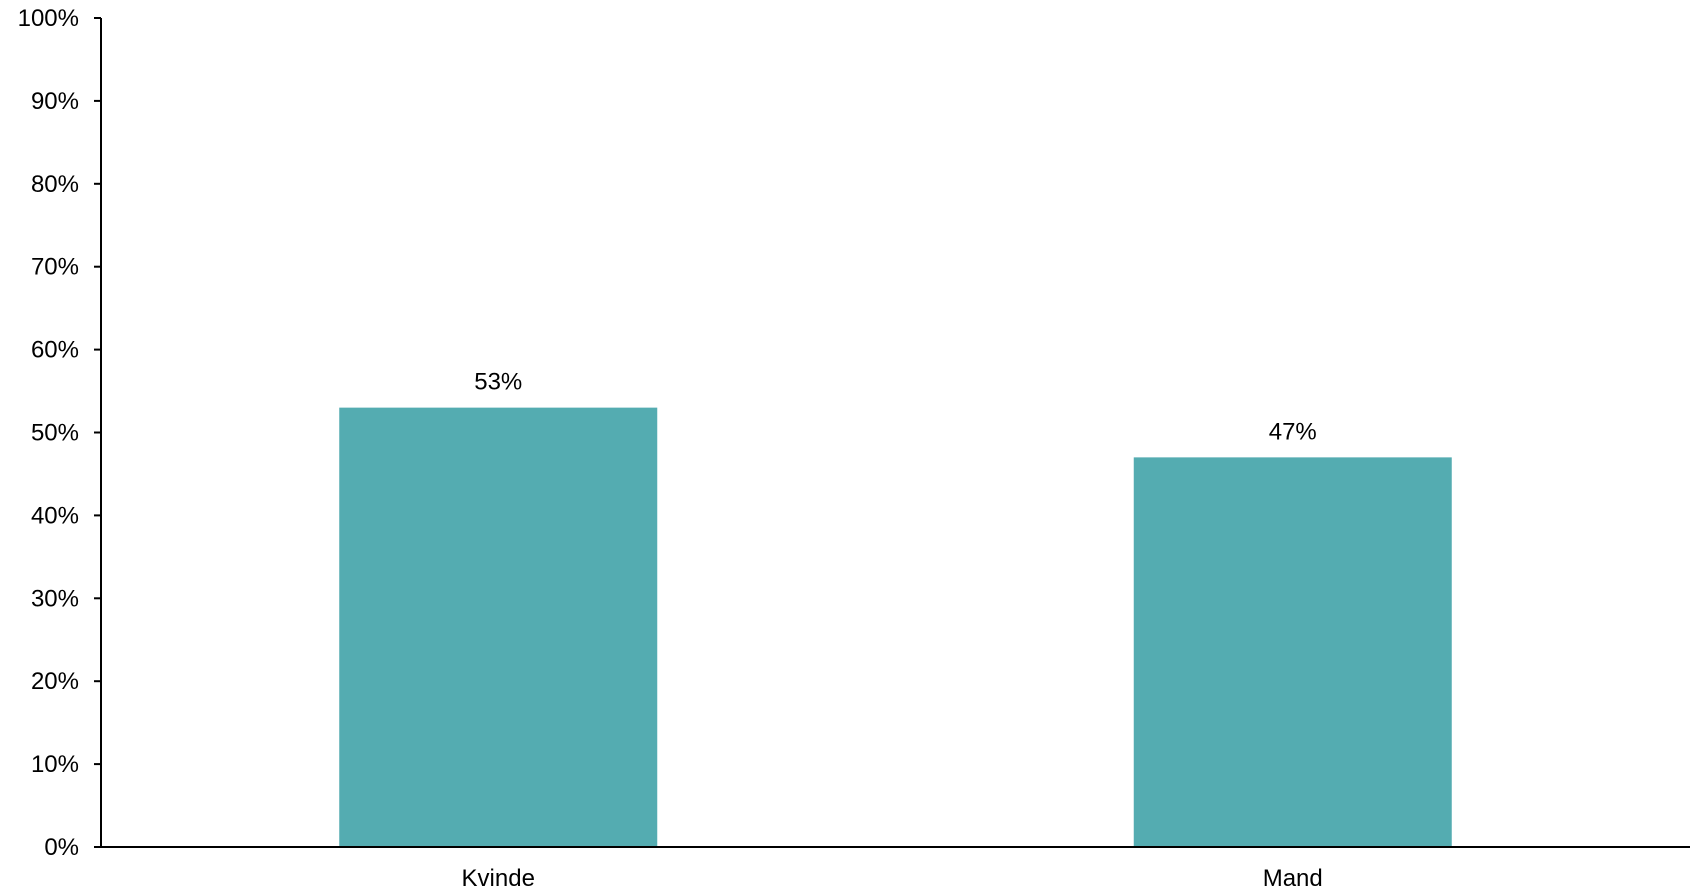 The image size is (1694, 893). Describe the element at coordinates (55, 101) in the screenshot. I see `y-tick-label: 90%` at that location.